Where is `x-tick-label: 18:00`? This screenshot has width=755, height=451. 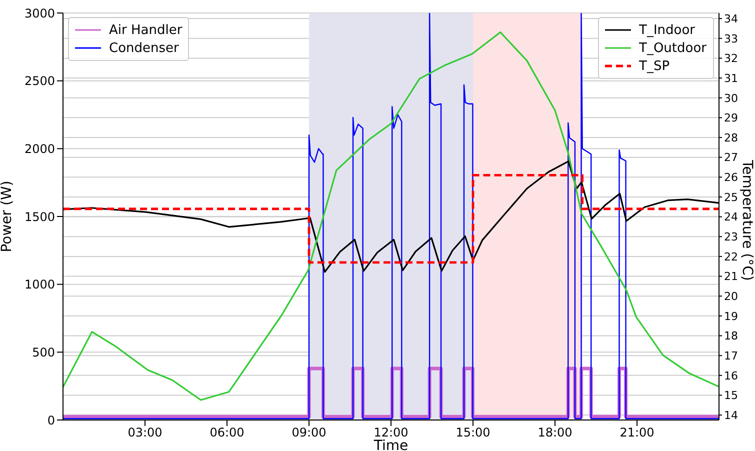
x-tick-label: 18:00 is located at coordinates (555, 433).